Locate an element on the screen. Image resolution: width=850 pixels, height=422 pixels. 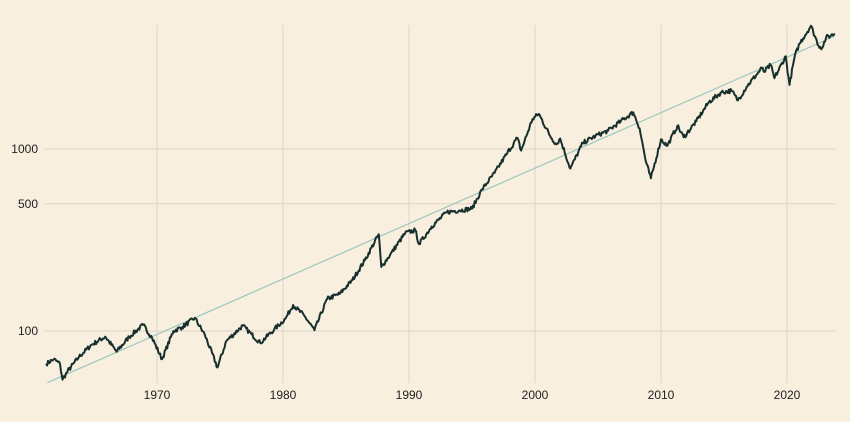
y-axis-ticks: 100 500 1000 is located at coordinates (24, 240).